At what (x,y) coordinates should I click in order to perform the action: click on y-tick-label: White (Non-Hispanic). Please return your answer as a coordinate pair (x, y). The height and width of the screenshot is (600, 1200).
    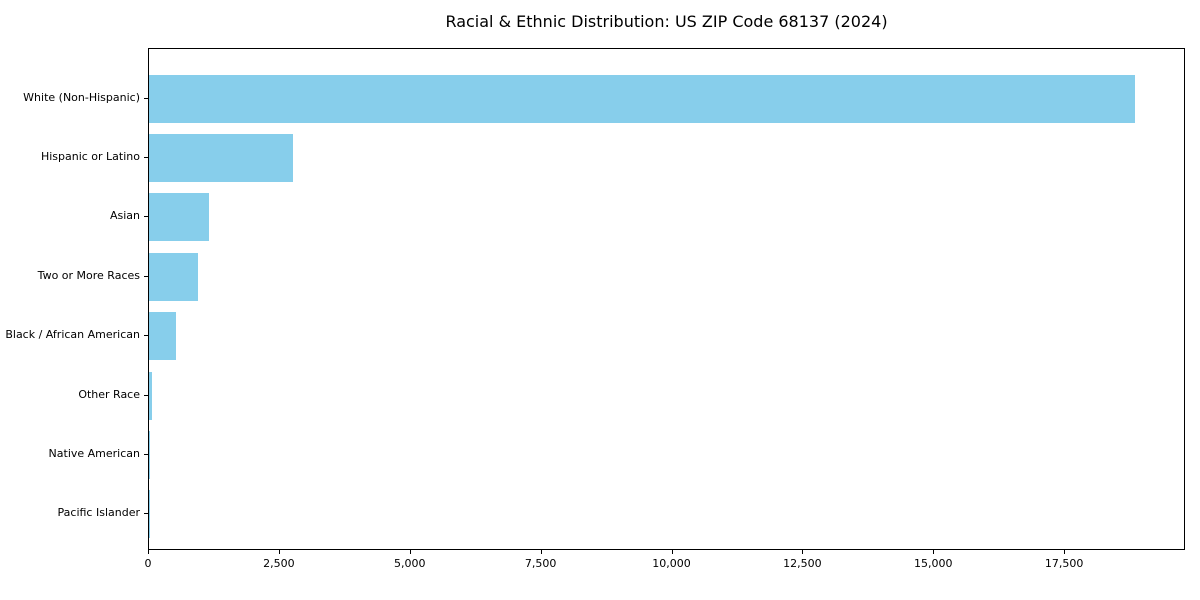
    Looking at the image, I should click on (81, 97).